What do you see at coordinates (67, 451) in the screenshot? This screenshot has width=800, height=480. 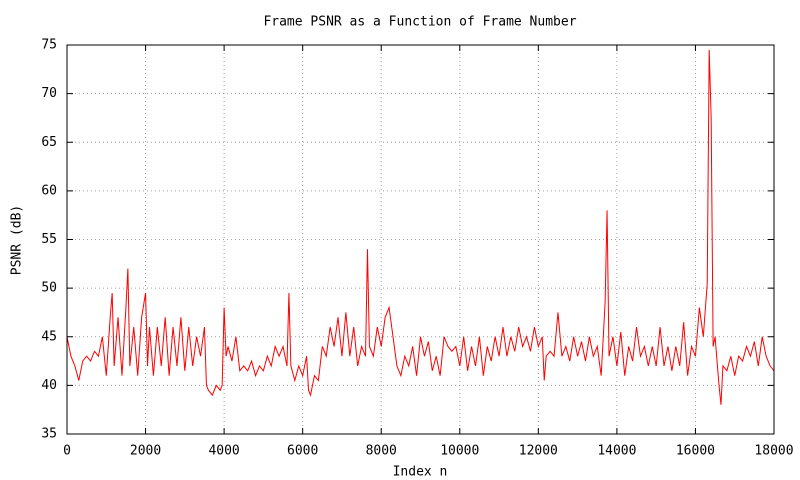 I see `x-tick-label: 0` at bounding box center [67, 451].